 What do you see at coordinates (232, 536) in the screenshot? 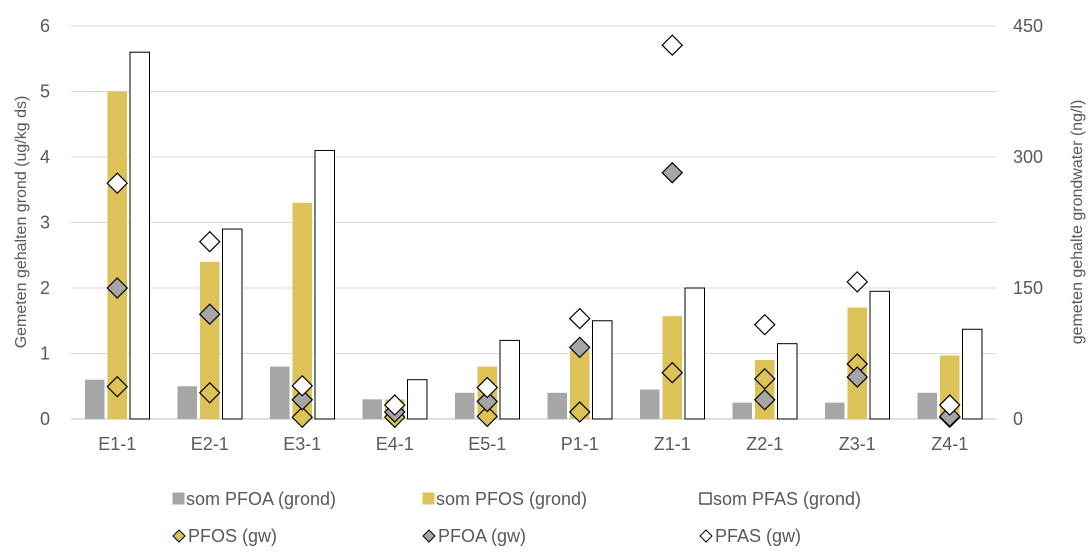
I see `legend-label: PFOS (gw)` at bounding box center [232, 536].